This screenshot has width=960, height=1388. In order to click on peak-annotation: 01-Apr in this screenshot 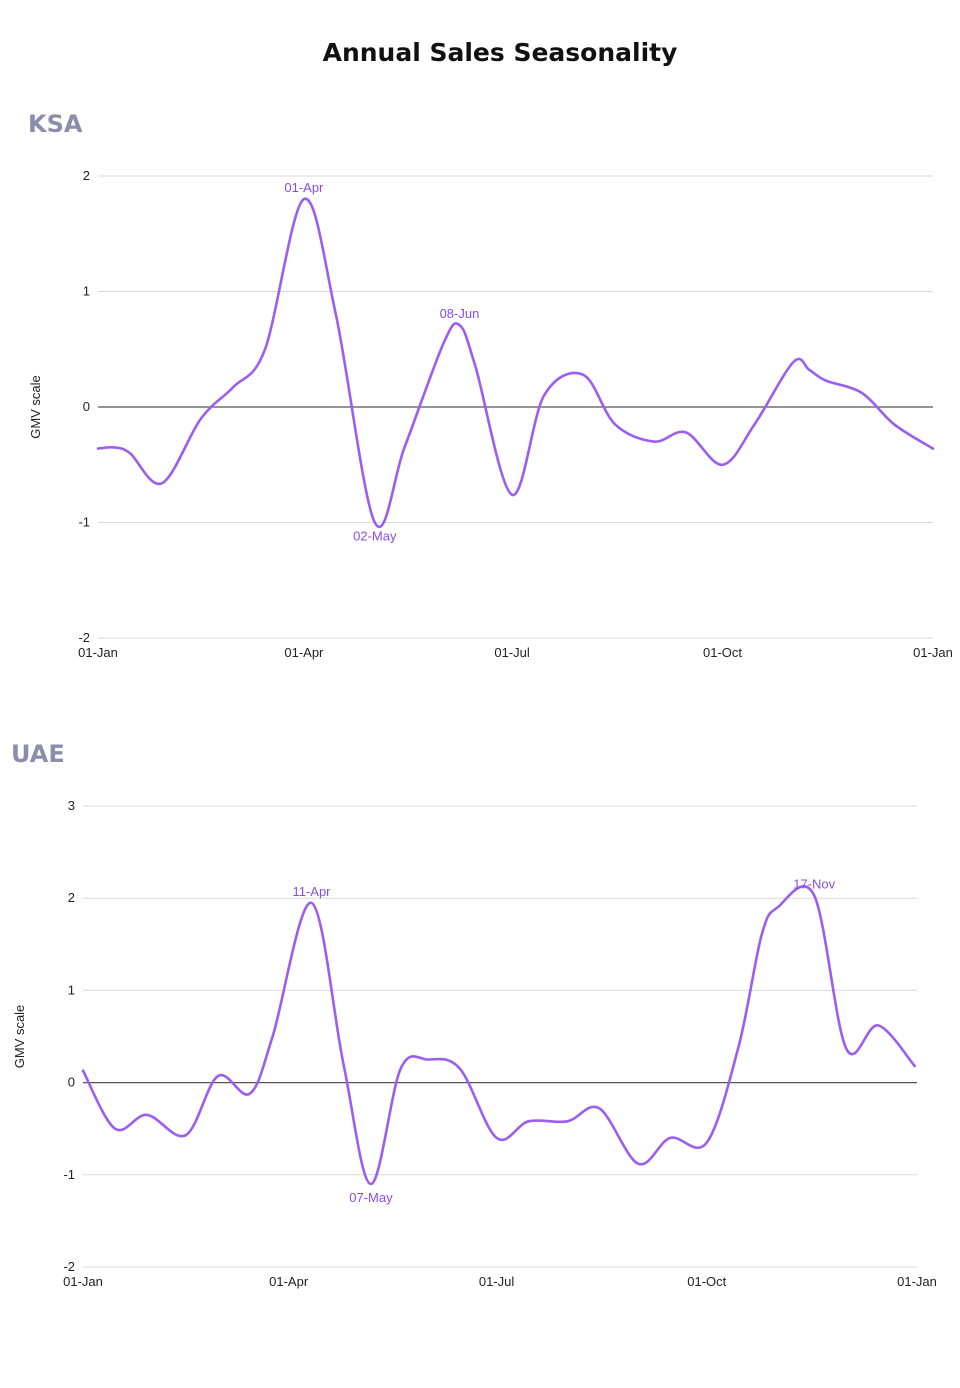, I will do `click(304, 187)`.